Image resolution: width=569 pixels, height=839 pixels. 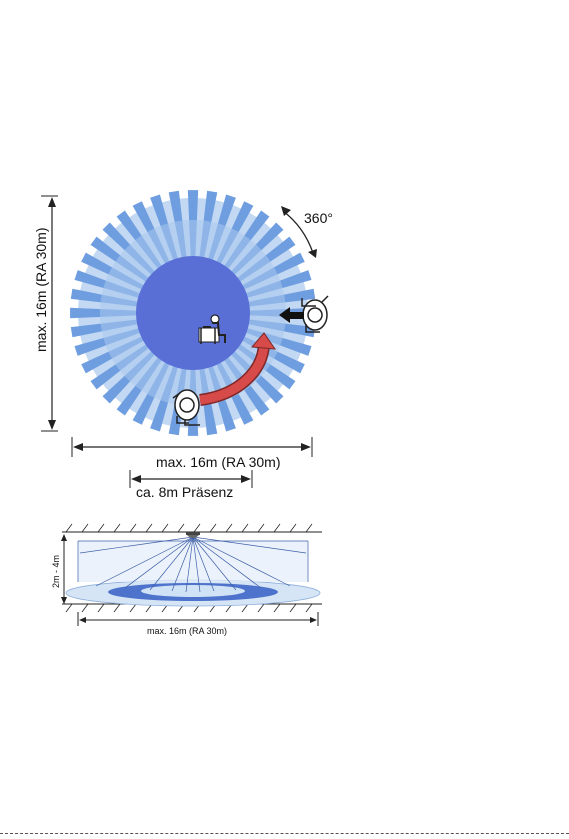 What do you see at coordinates (291, 315) in the screenshot?
I see `approach-arrow` at bounding box center [291, 315].